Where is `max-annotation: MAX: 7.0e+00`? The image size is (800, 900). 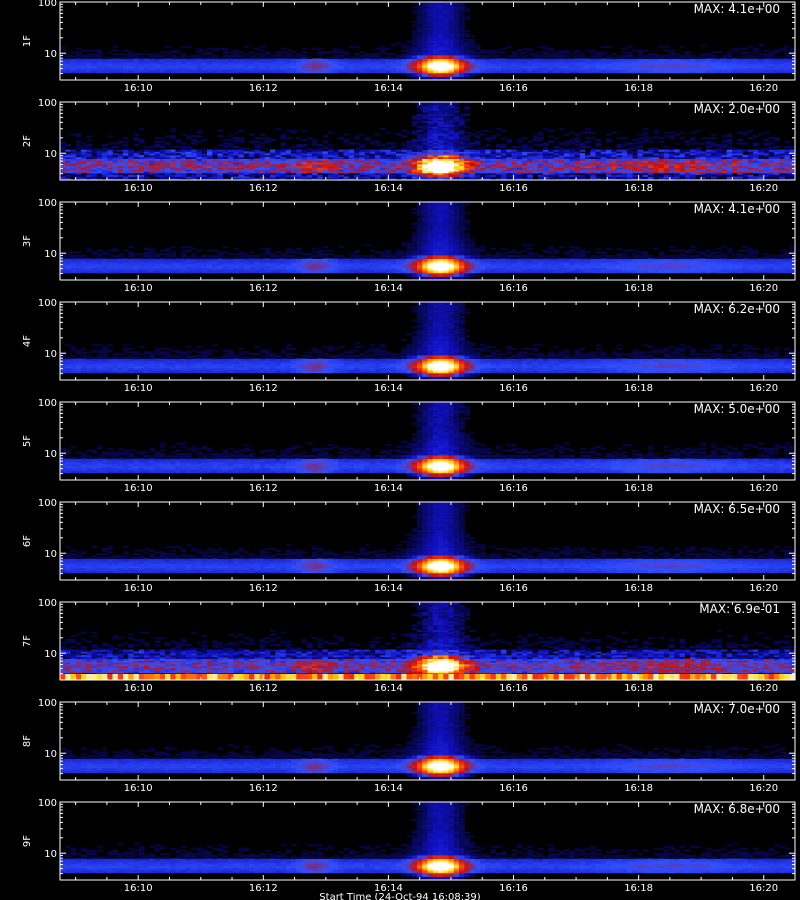
max-annotation: MAX: 7.0e+00 is located at coordinates (737, 709).